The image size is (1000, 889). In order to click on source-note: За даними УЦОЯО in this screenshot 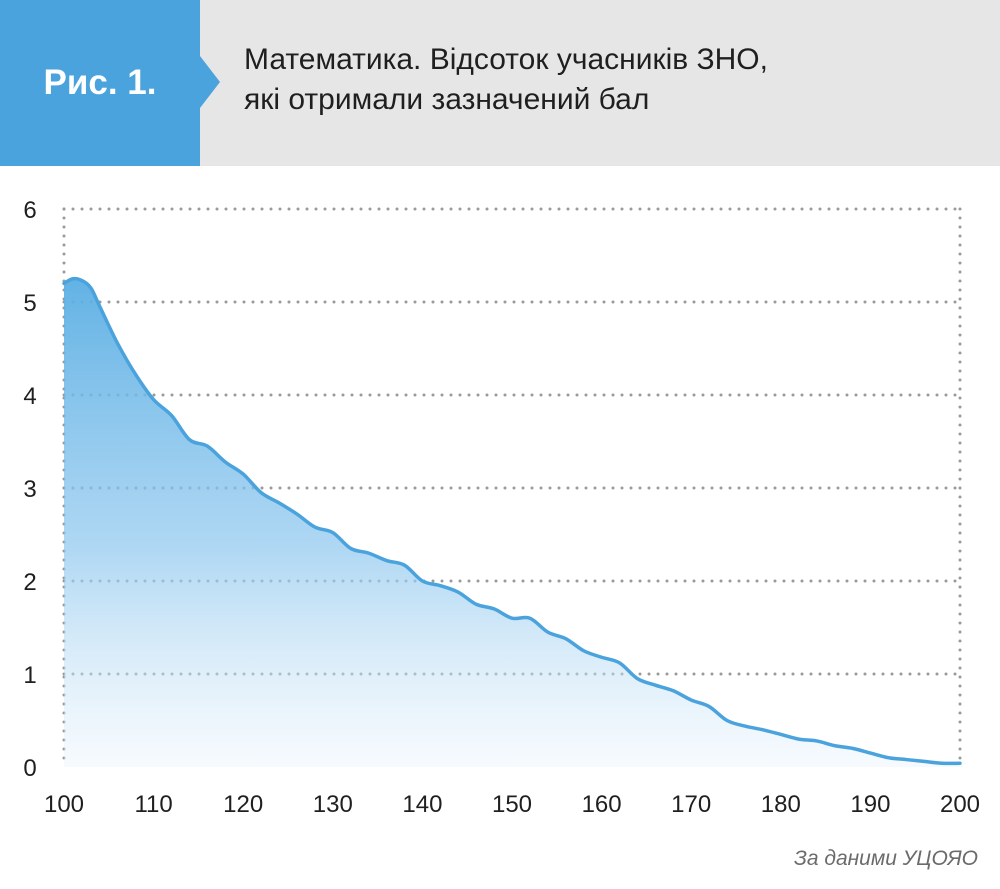, I will do `click(885, 858)`.